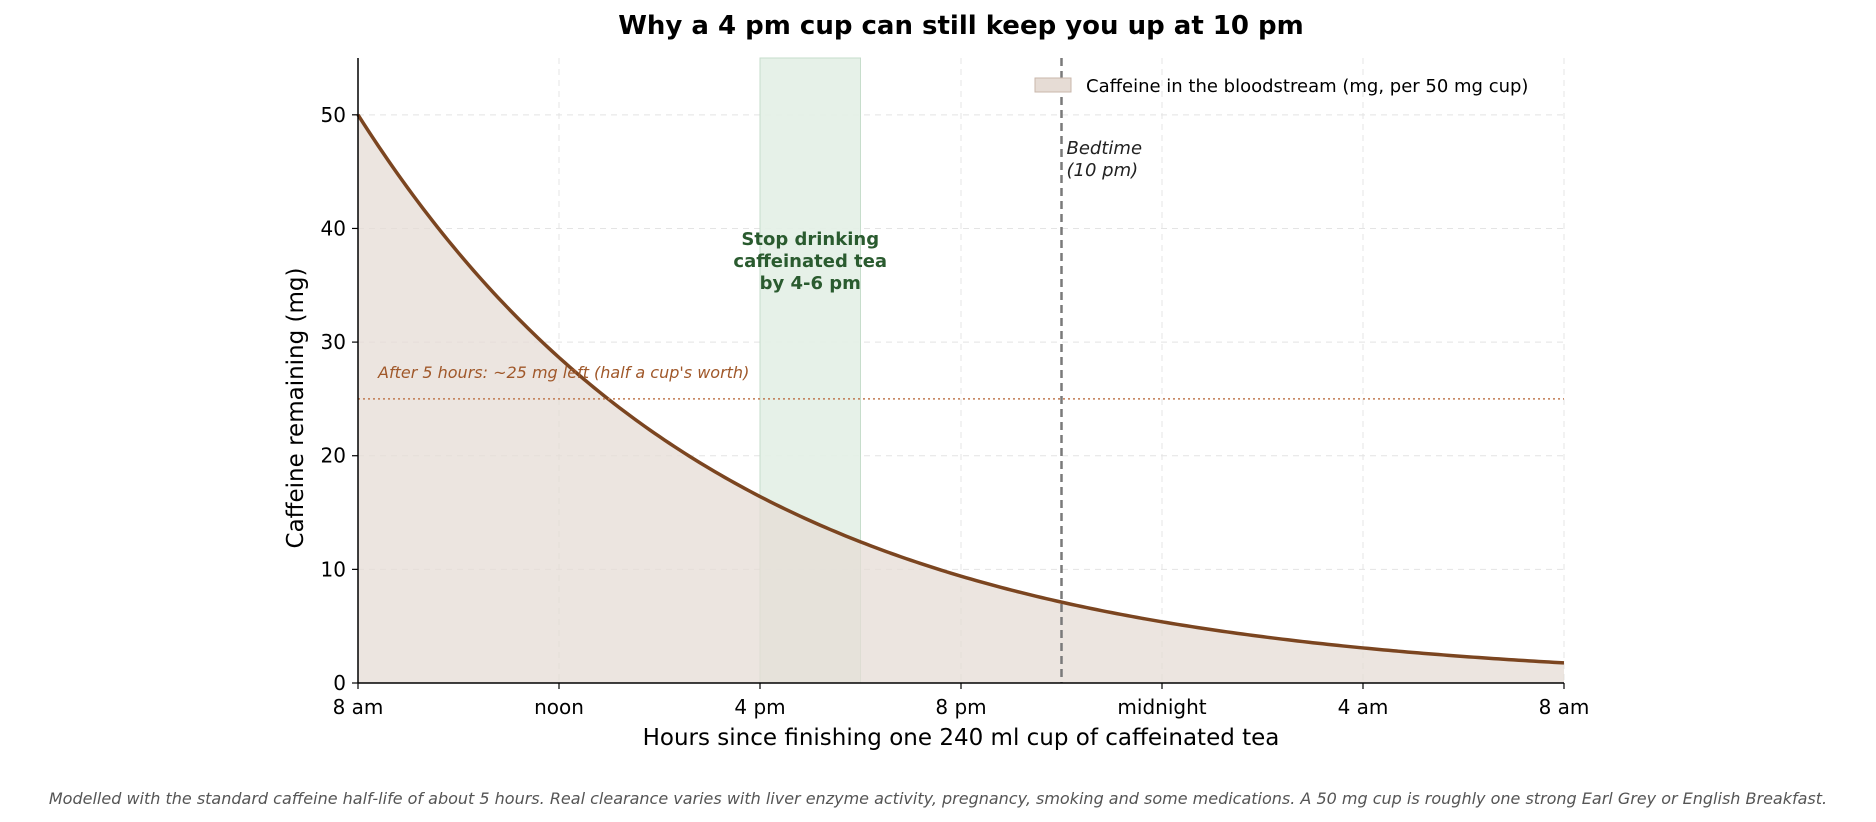 The height and width of the screenshot is (822, 1876). Describe the element at coordinates (333, 115) in the screenshot. I see `y-tick-label: 50` at that location.